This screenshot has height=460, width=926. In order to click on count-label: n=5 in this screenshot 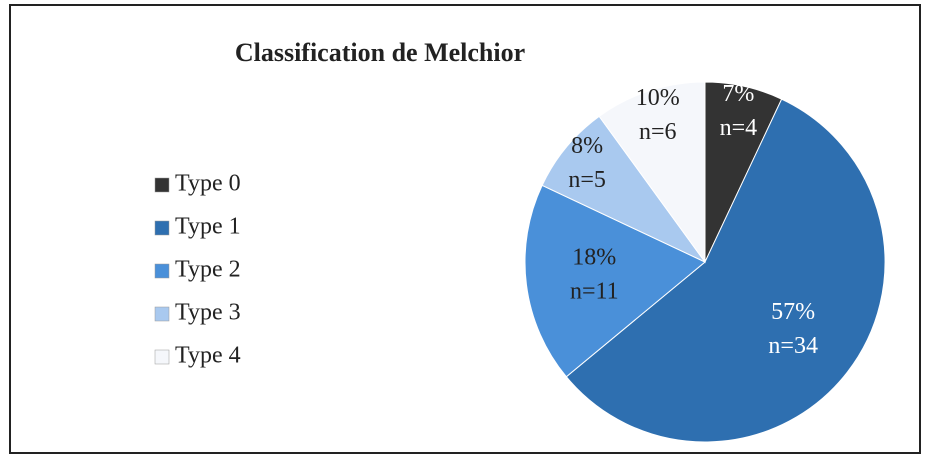, I will do `click(587, 180)`.